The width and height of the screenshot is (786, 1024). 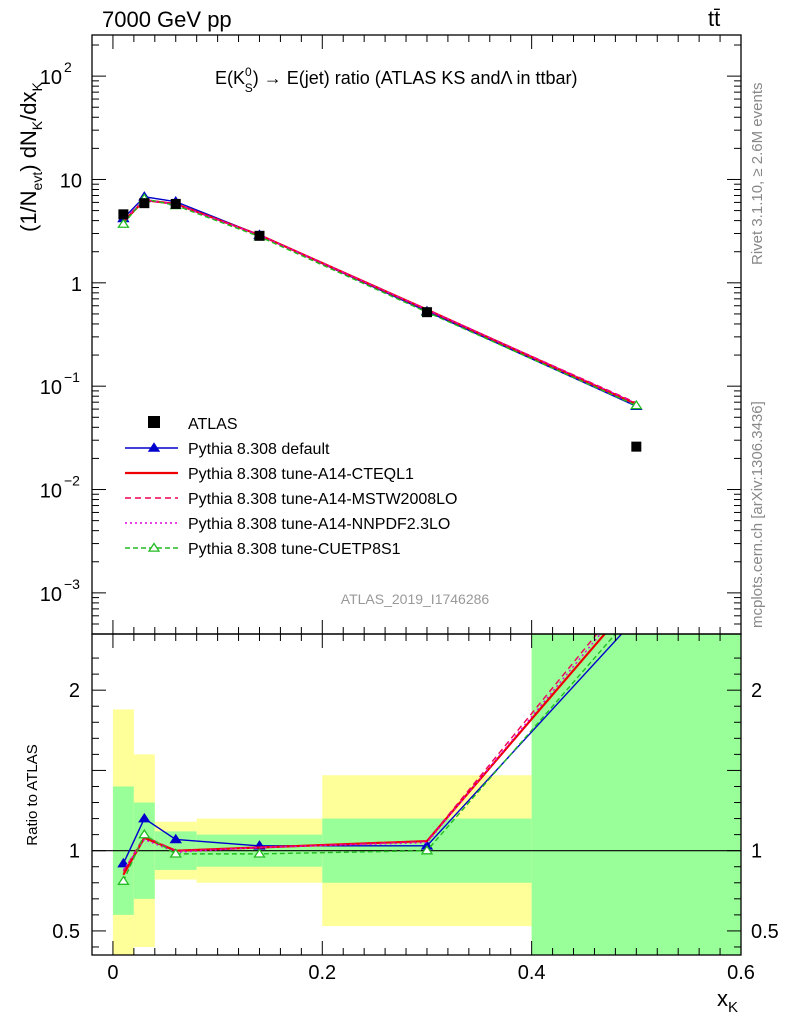 What do you see at coordinates (230, 78) in the screenshot?
I see `title-part: E(K` at bounding box center [230, 78].